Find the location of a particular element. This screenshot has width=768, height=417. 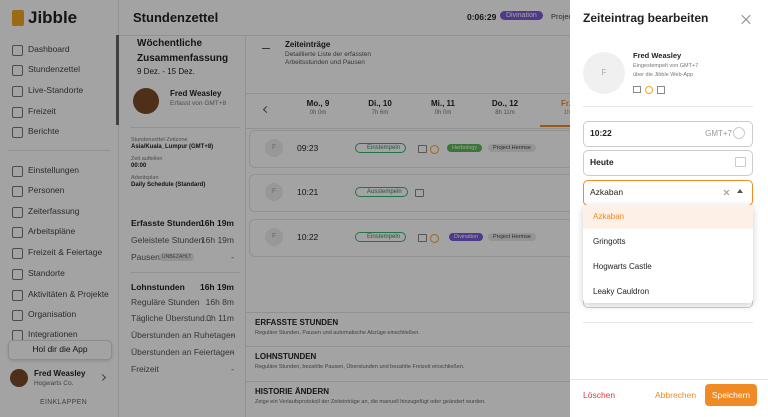

logo-icon is located at coordinates (18, 18).